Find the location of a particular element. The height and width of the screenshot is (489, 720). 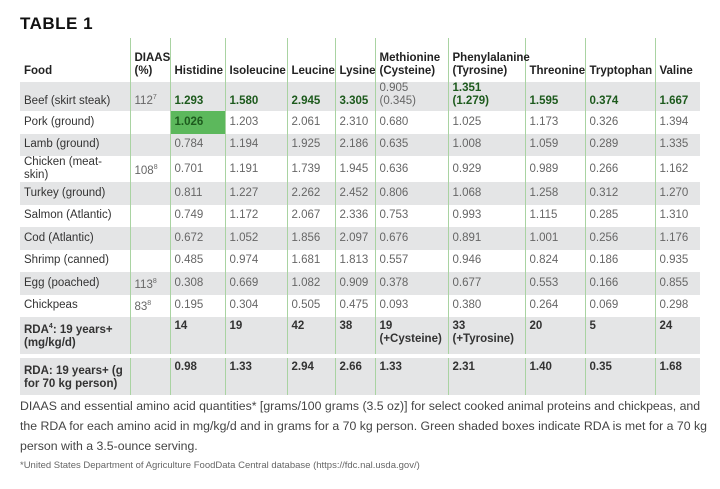

amino-acid-value: 1.176 is located at coordinates (677, 238).